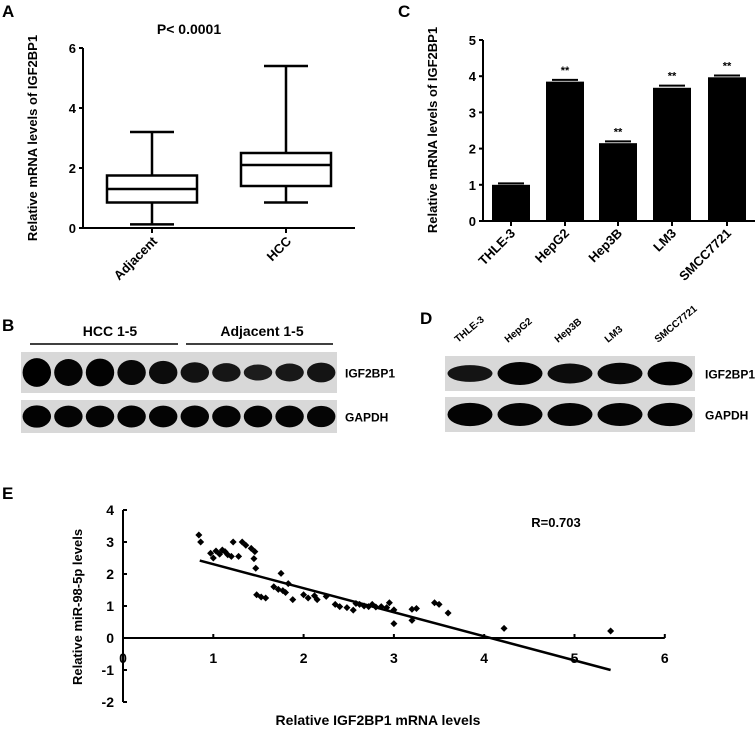 The height and width of the screenshot is (729, 755). I want to click on lane-label: LM3, so click(614, 335).